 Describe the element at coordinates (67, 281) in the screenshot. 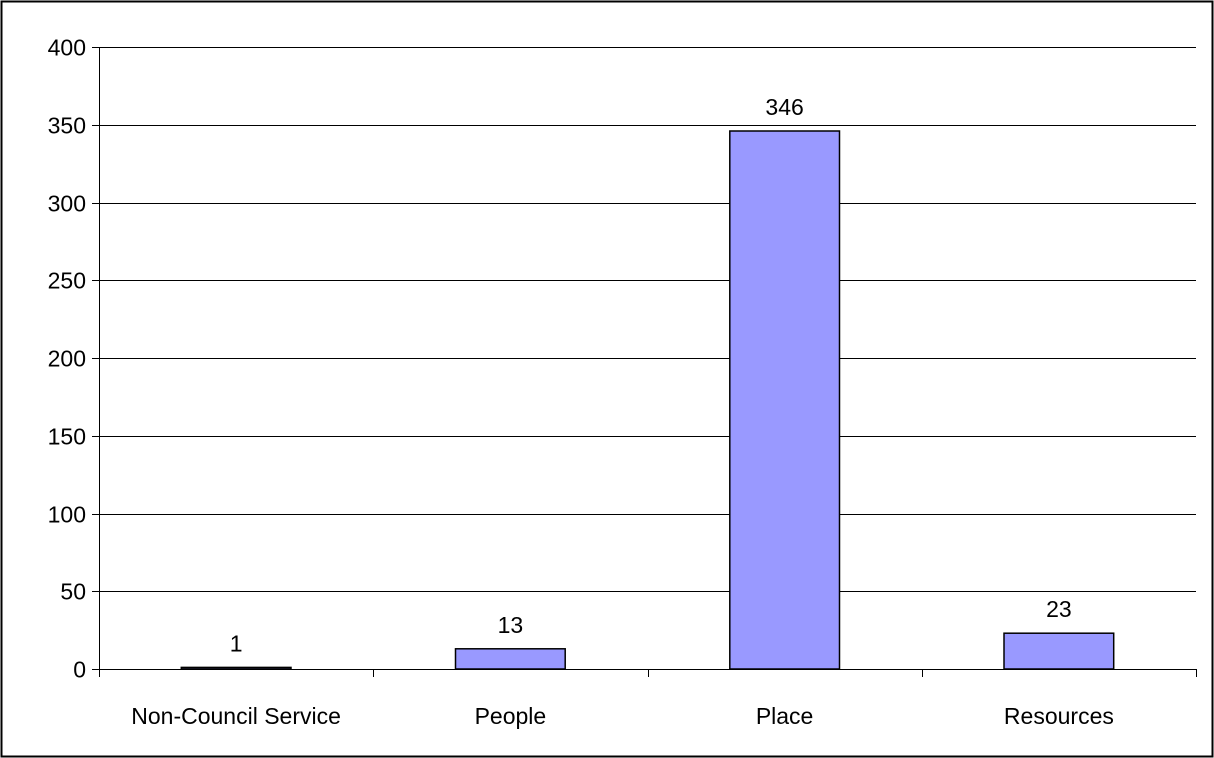

I see `y-tick-label: 250` at that location.